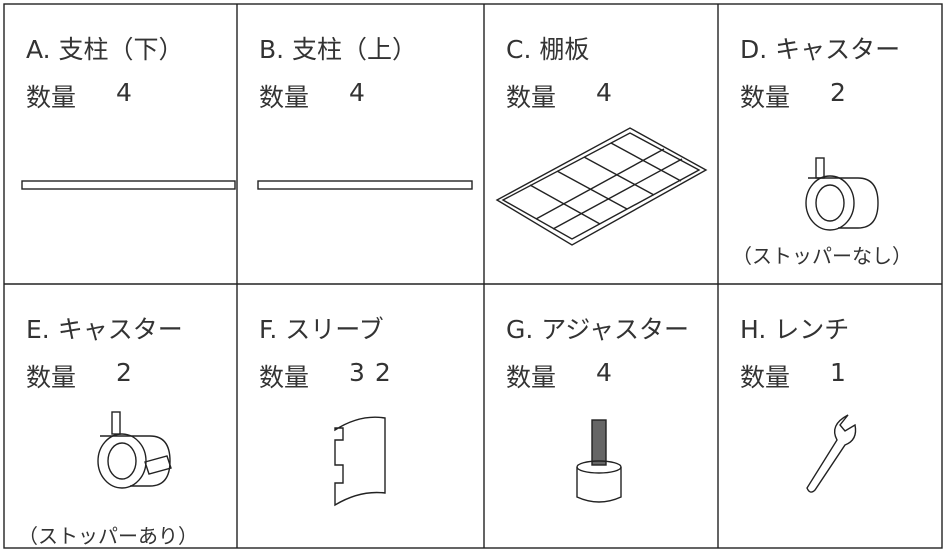 This screenshot has height=552, width=945. Describe the element at coordinates (598, 329) in the screenshot. I see `part-label: G. アジャスター` at that location.